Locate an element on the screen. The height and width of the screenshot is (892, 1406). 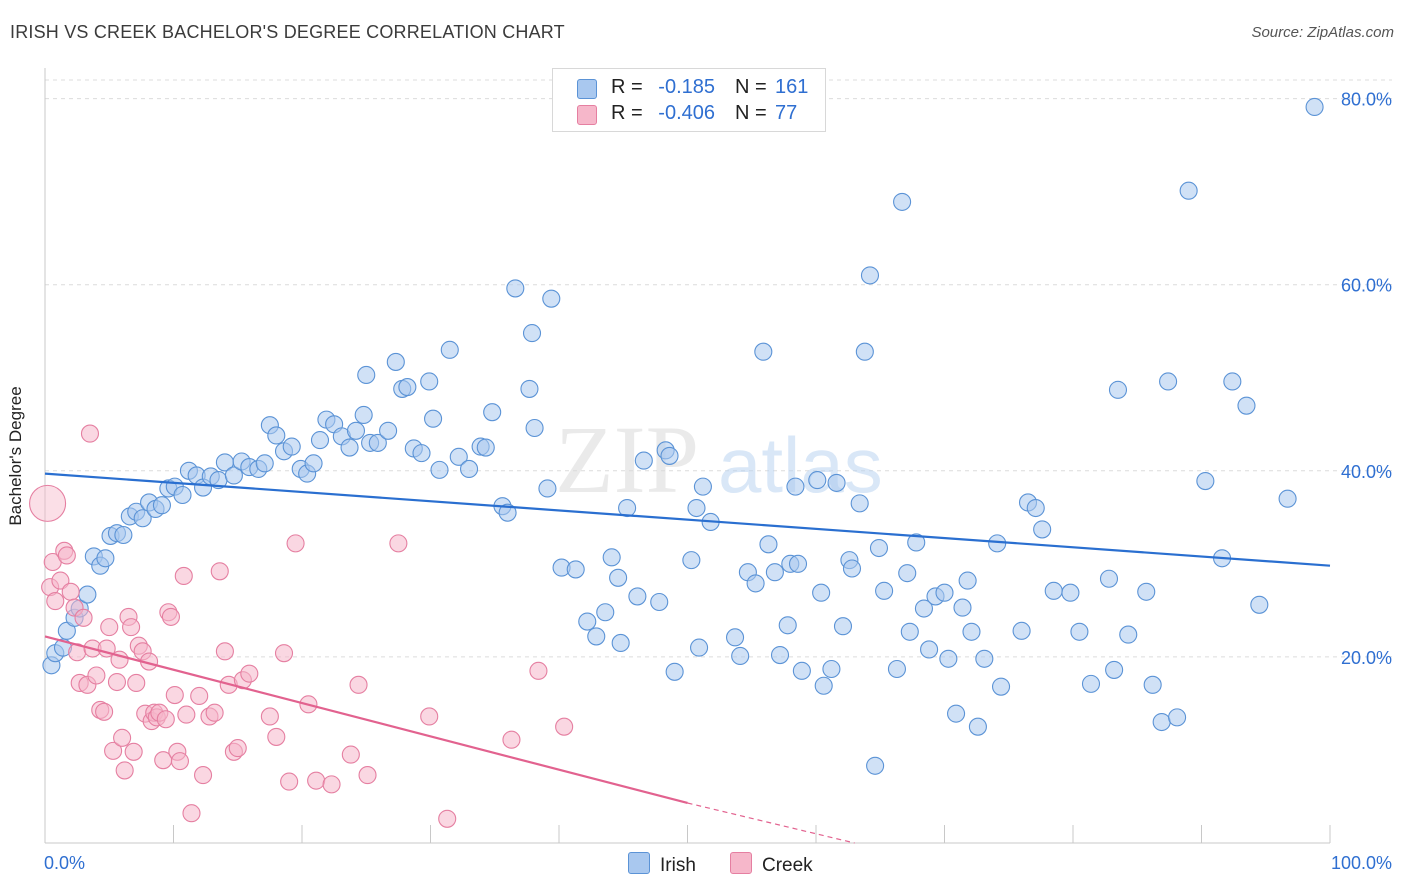
y-tick-label: 40.0% is located at coordinates (1366, 472).